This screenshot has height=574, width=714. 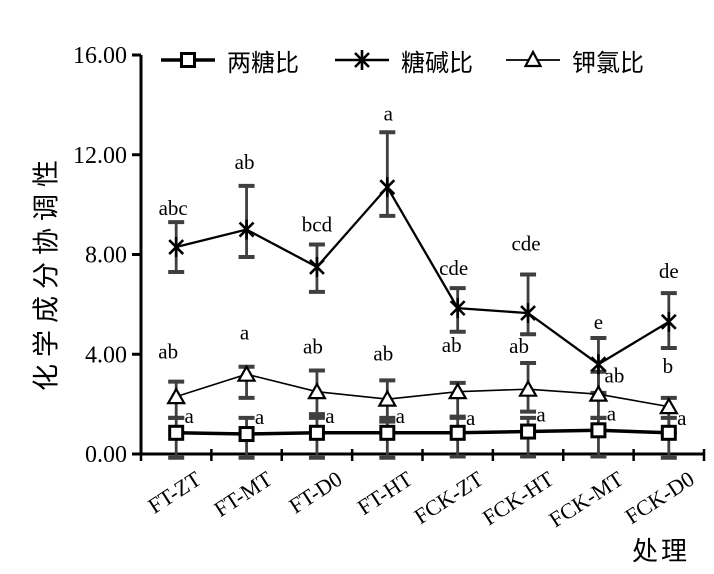 I want to click on legend-item-tangjianbi: 糖碱比, so click(x=403, y=60).